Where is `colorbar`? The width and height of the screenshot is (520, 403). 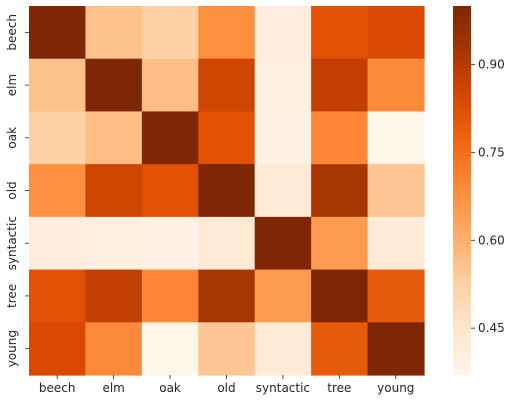 colorbar is located at coordinates (462, 190).